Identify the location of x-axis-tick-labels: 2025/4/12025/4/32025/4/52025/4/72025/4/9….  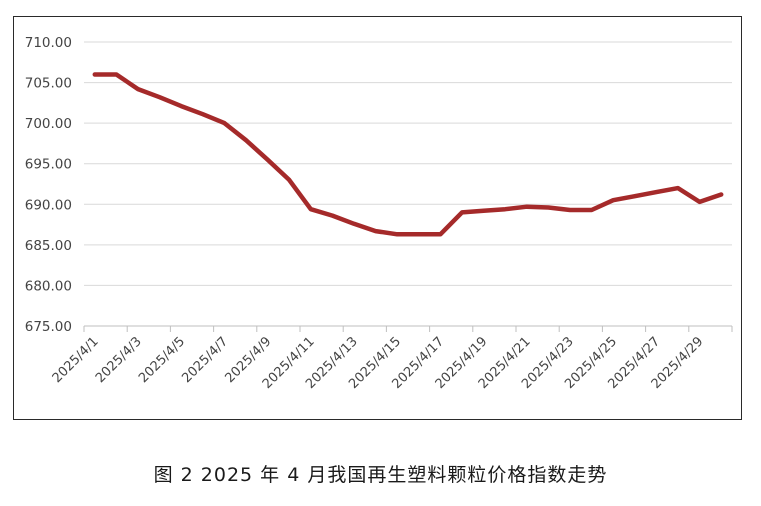
(378, 363).